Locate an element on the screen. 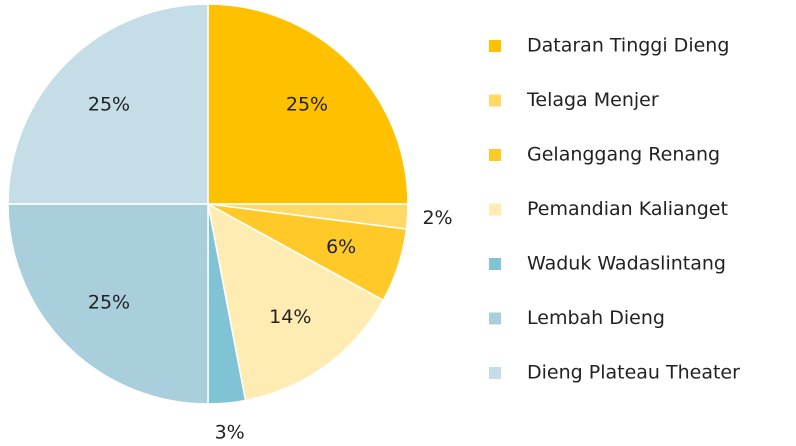 Image resolution: width=796 pixels, height=446 pixels. data-label: 3% is located at coordinates (230, 432).